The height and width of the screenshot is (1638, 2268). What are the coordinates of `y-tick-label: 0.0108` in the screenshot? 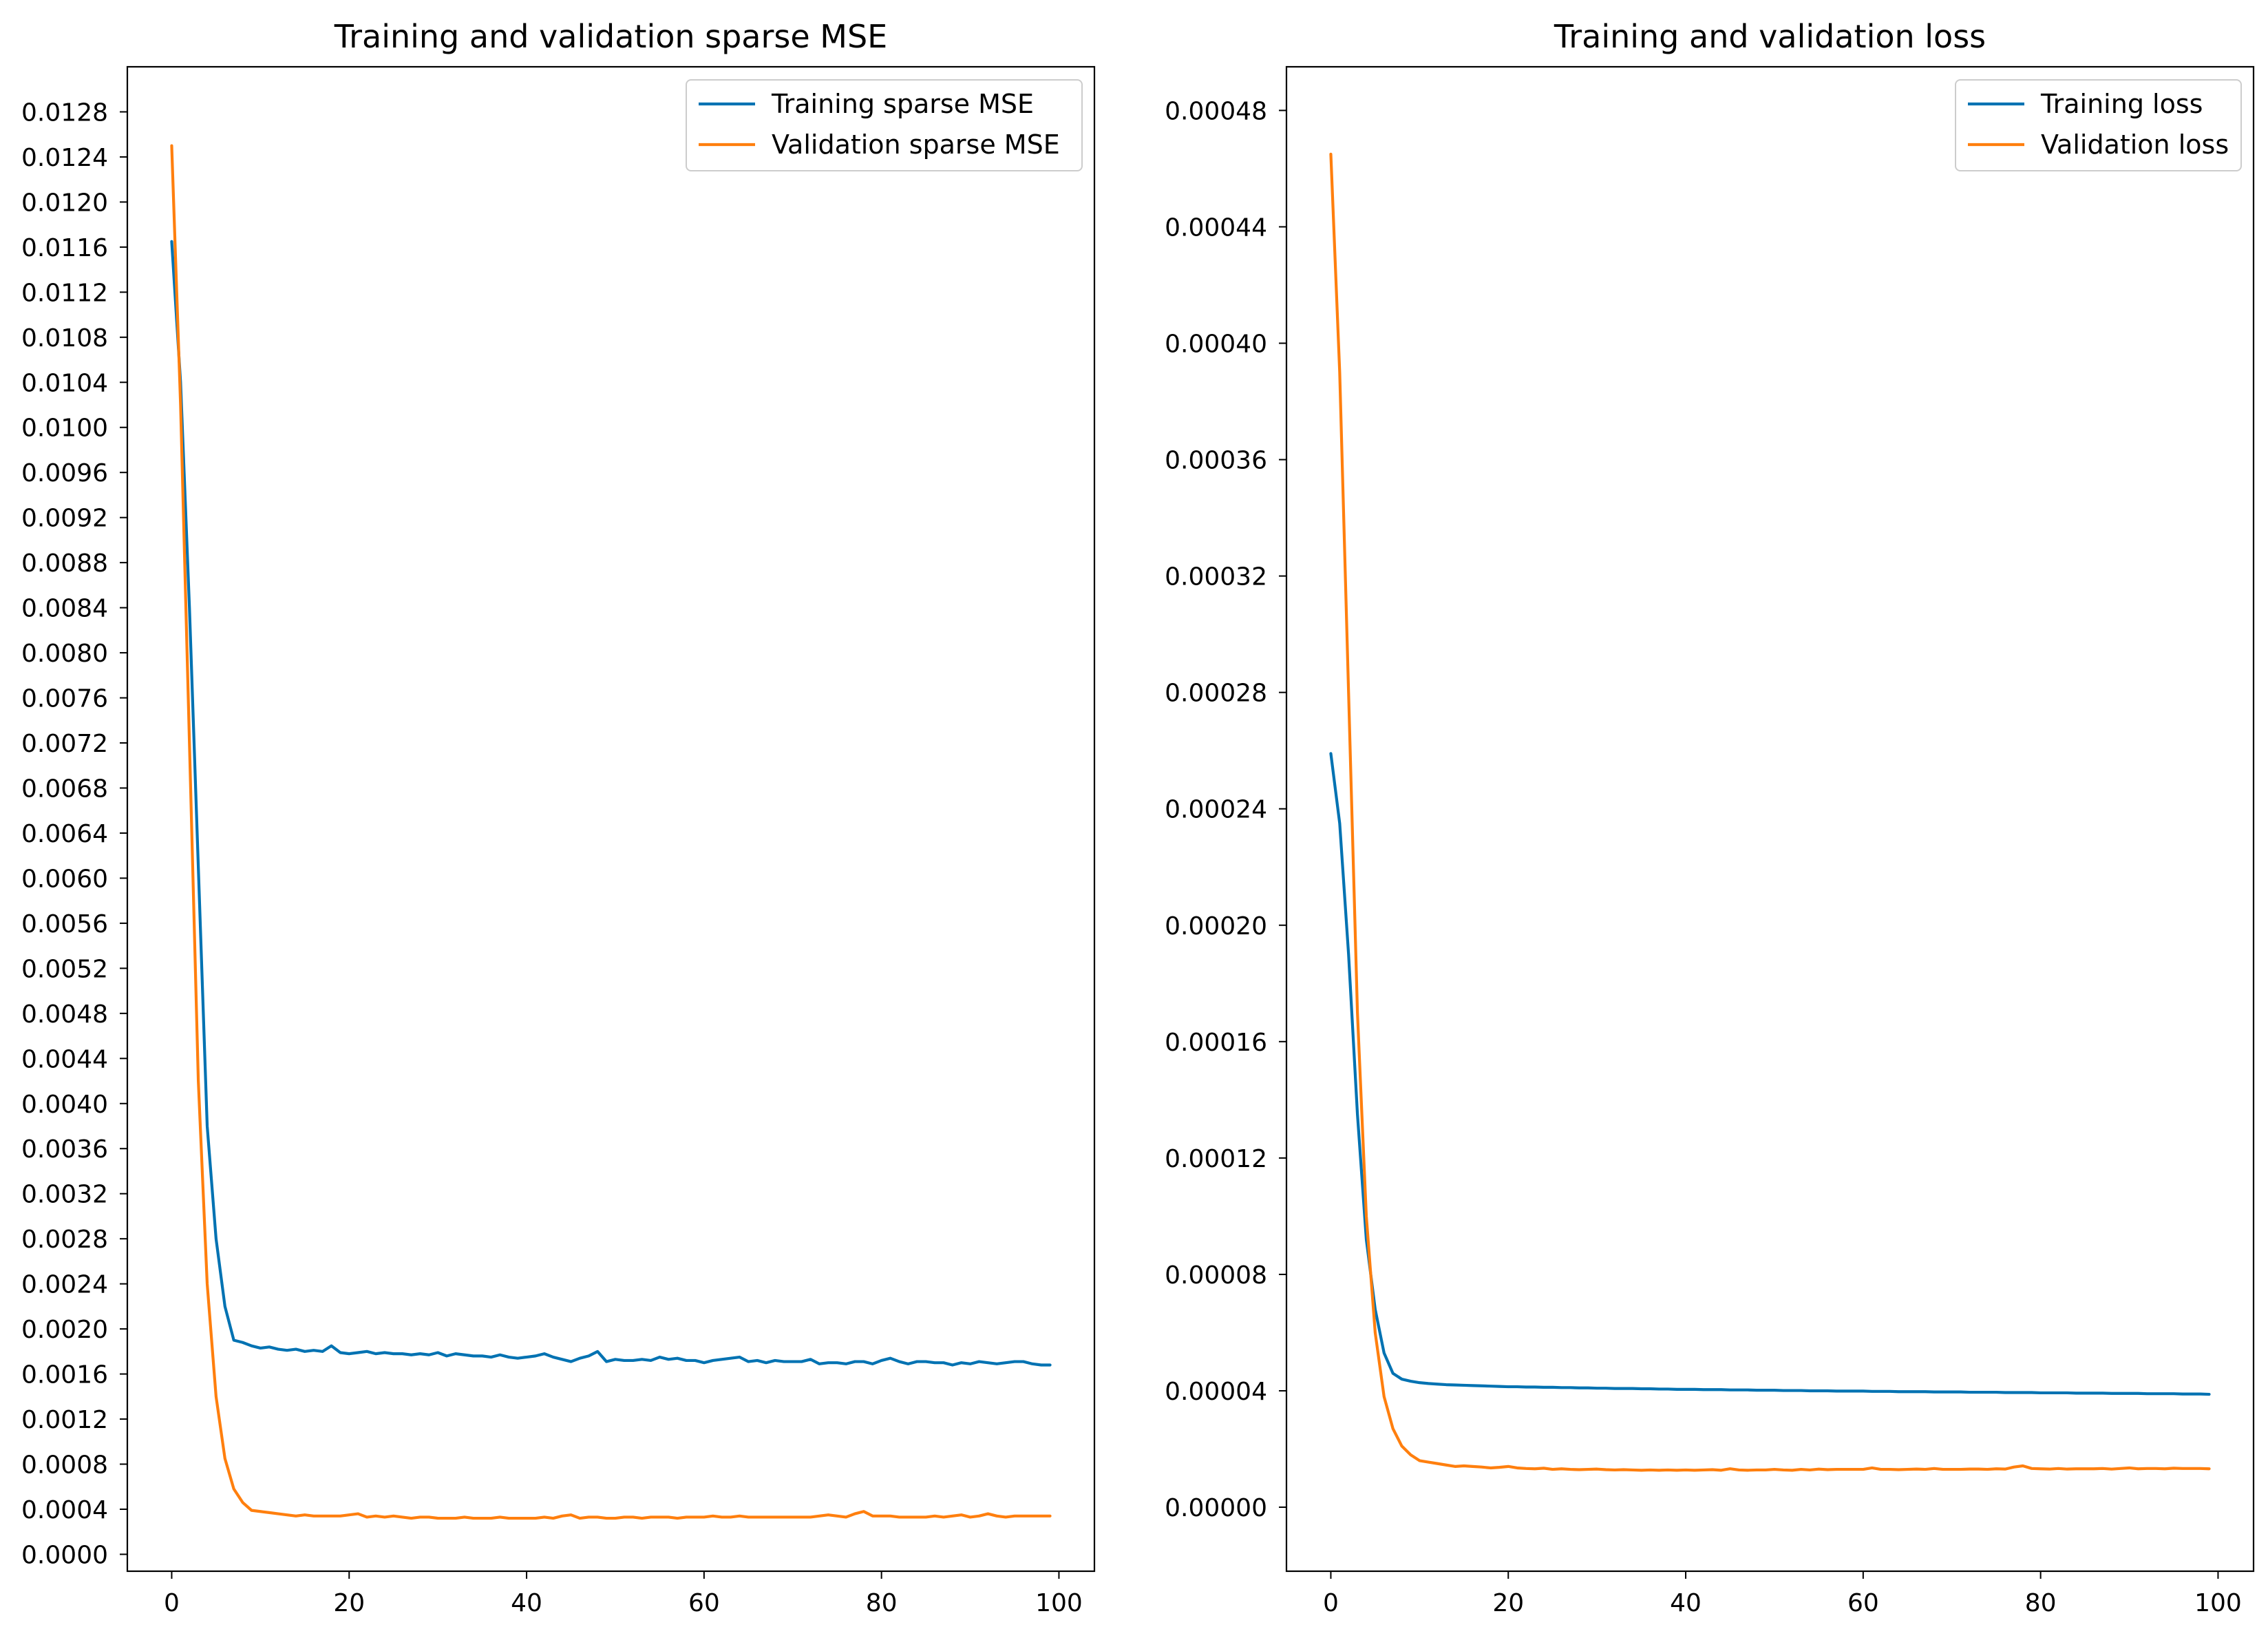 It's located at (64, 338).